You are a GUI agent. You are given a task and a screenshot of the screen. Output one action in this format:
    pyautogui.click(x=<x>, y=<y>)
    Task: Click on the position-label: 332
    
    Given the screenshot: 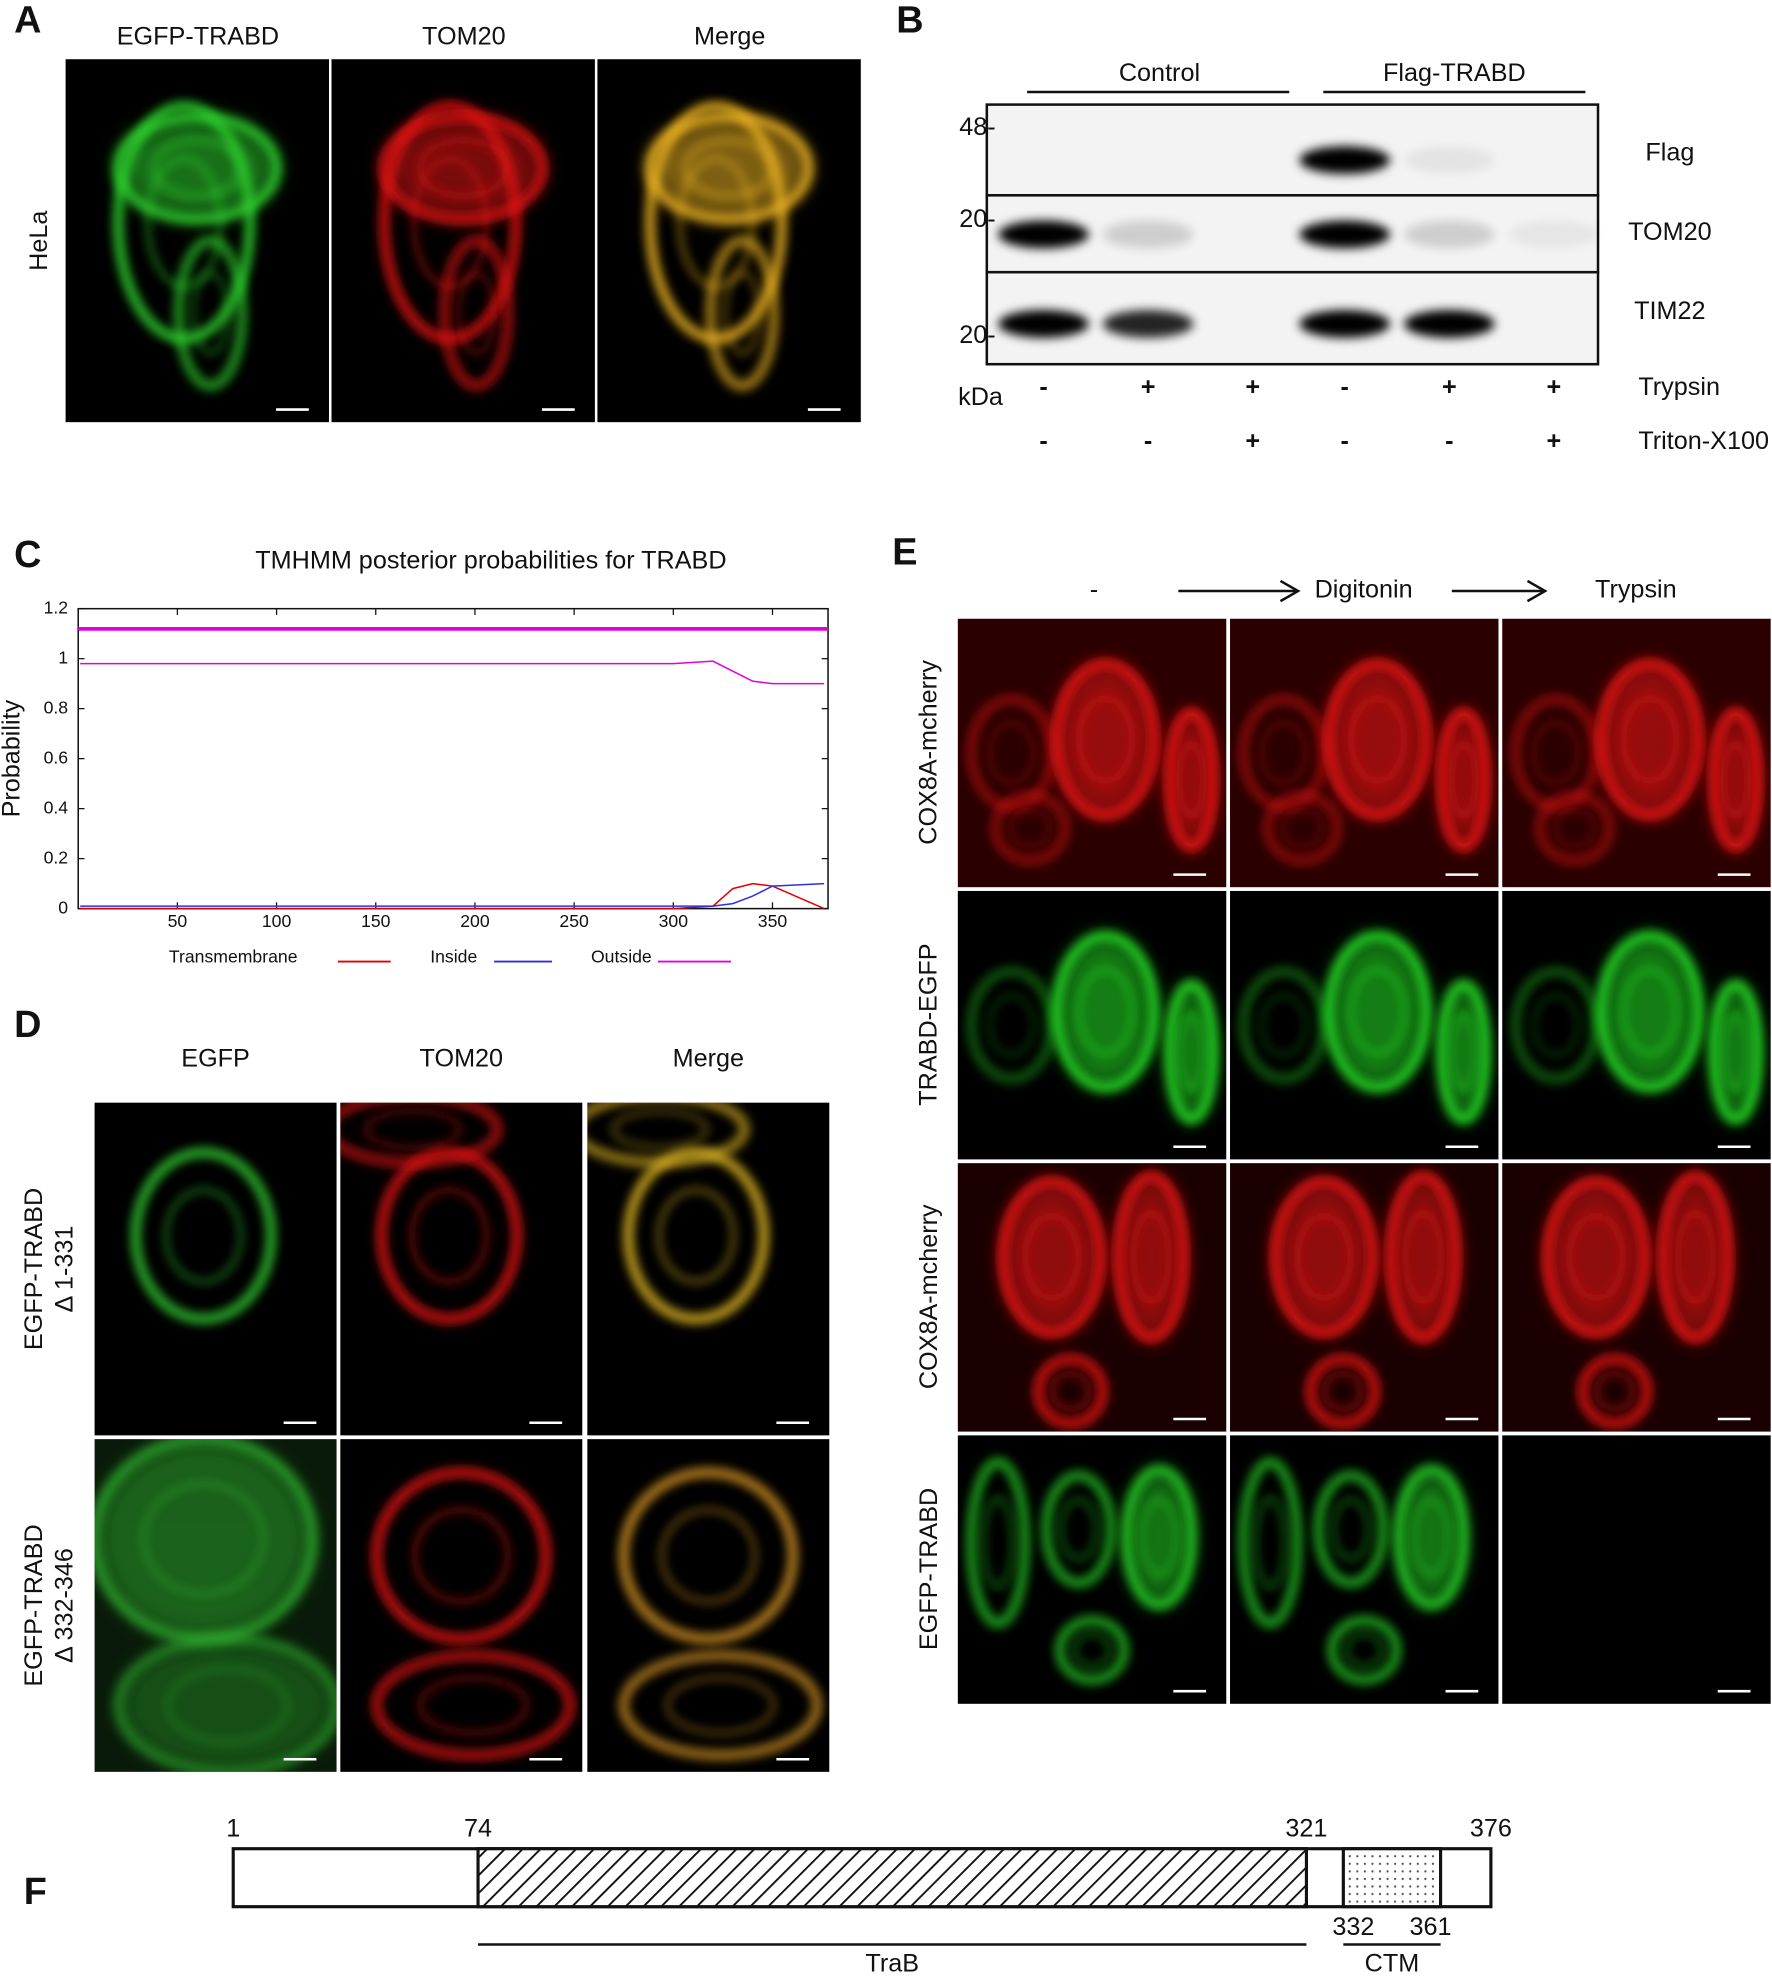 What is the action you would take?
    pyautogui.click(x=1353, y=1927)
    